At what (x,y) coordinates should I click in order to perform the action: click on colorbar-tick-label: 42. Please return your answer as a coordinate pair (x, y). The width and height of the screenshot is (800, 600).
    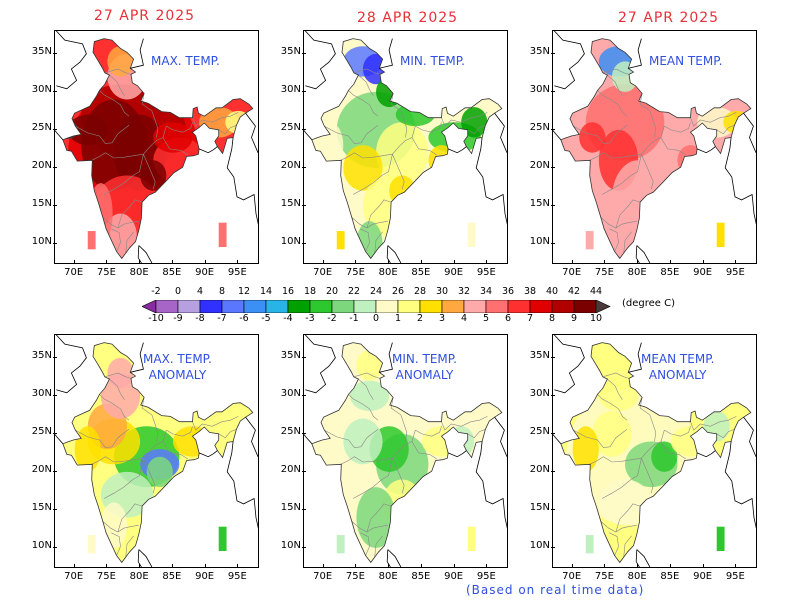
    Looking at the image, I should click on (574, 291).